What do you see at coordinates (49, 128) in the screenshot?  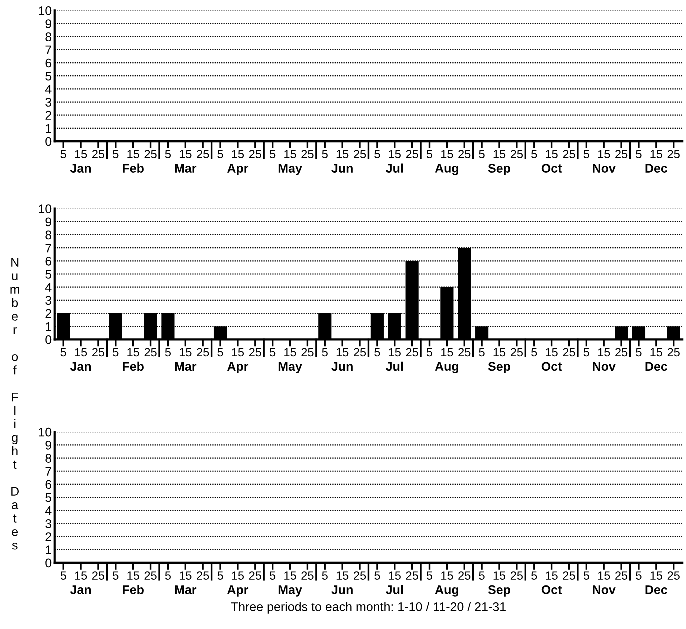 I see `y-tick-label: 1` at bounding box center [49, 128].